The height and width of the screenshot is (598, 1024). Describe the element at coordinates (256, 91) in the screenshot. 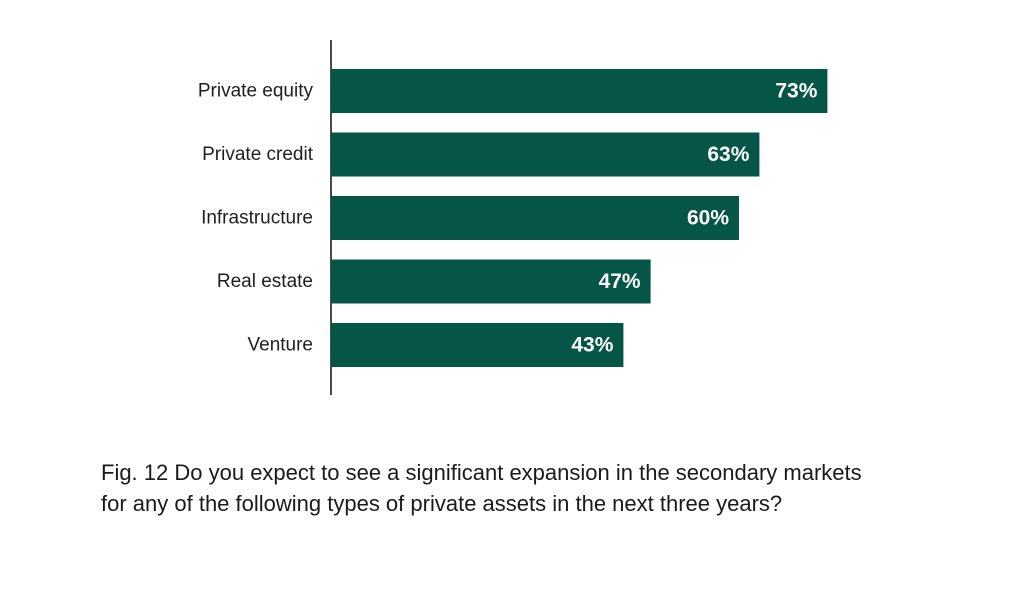

I see `category-label-private-equity: Private equity` at that location.